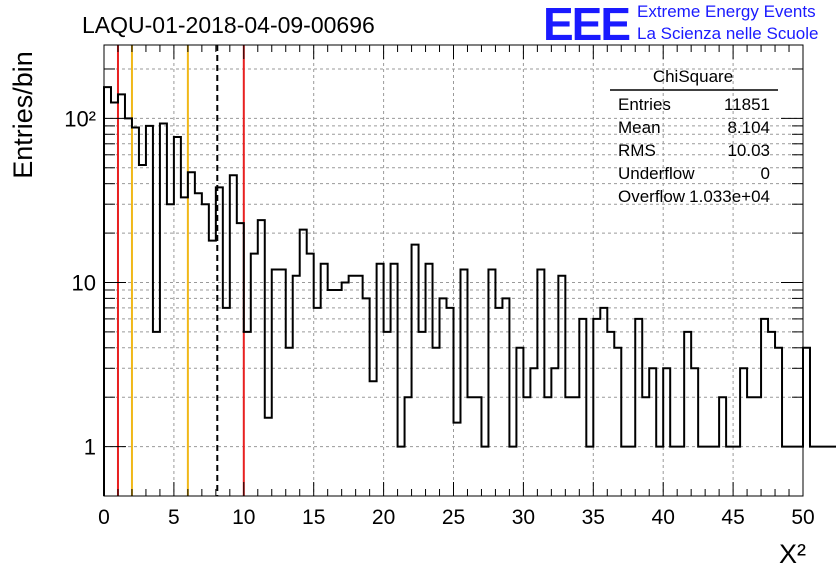 This screenshot has height=572, width=836. What do you see at coordinates (727, 33) in the screenshot?
I see `logo-line-2: La Scienza nelle Scuole` at bounding box center [727, 33].